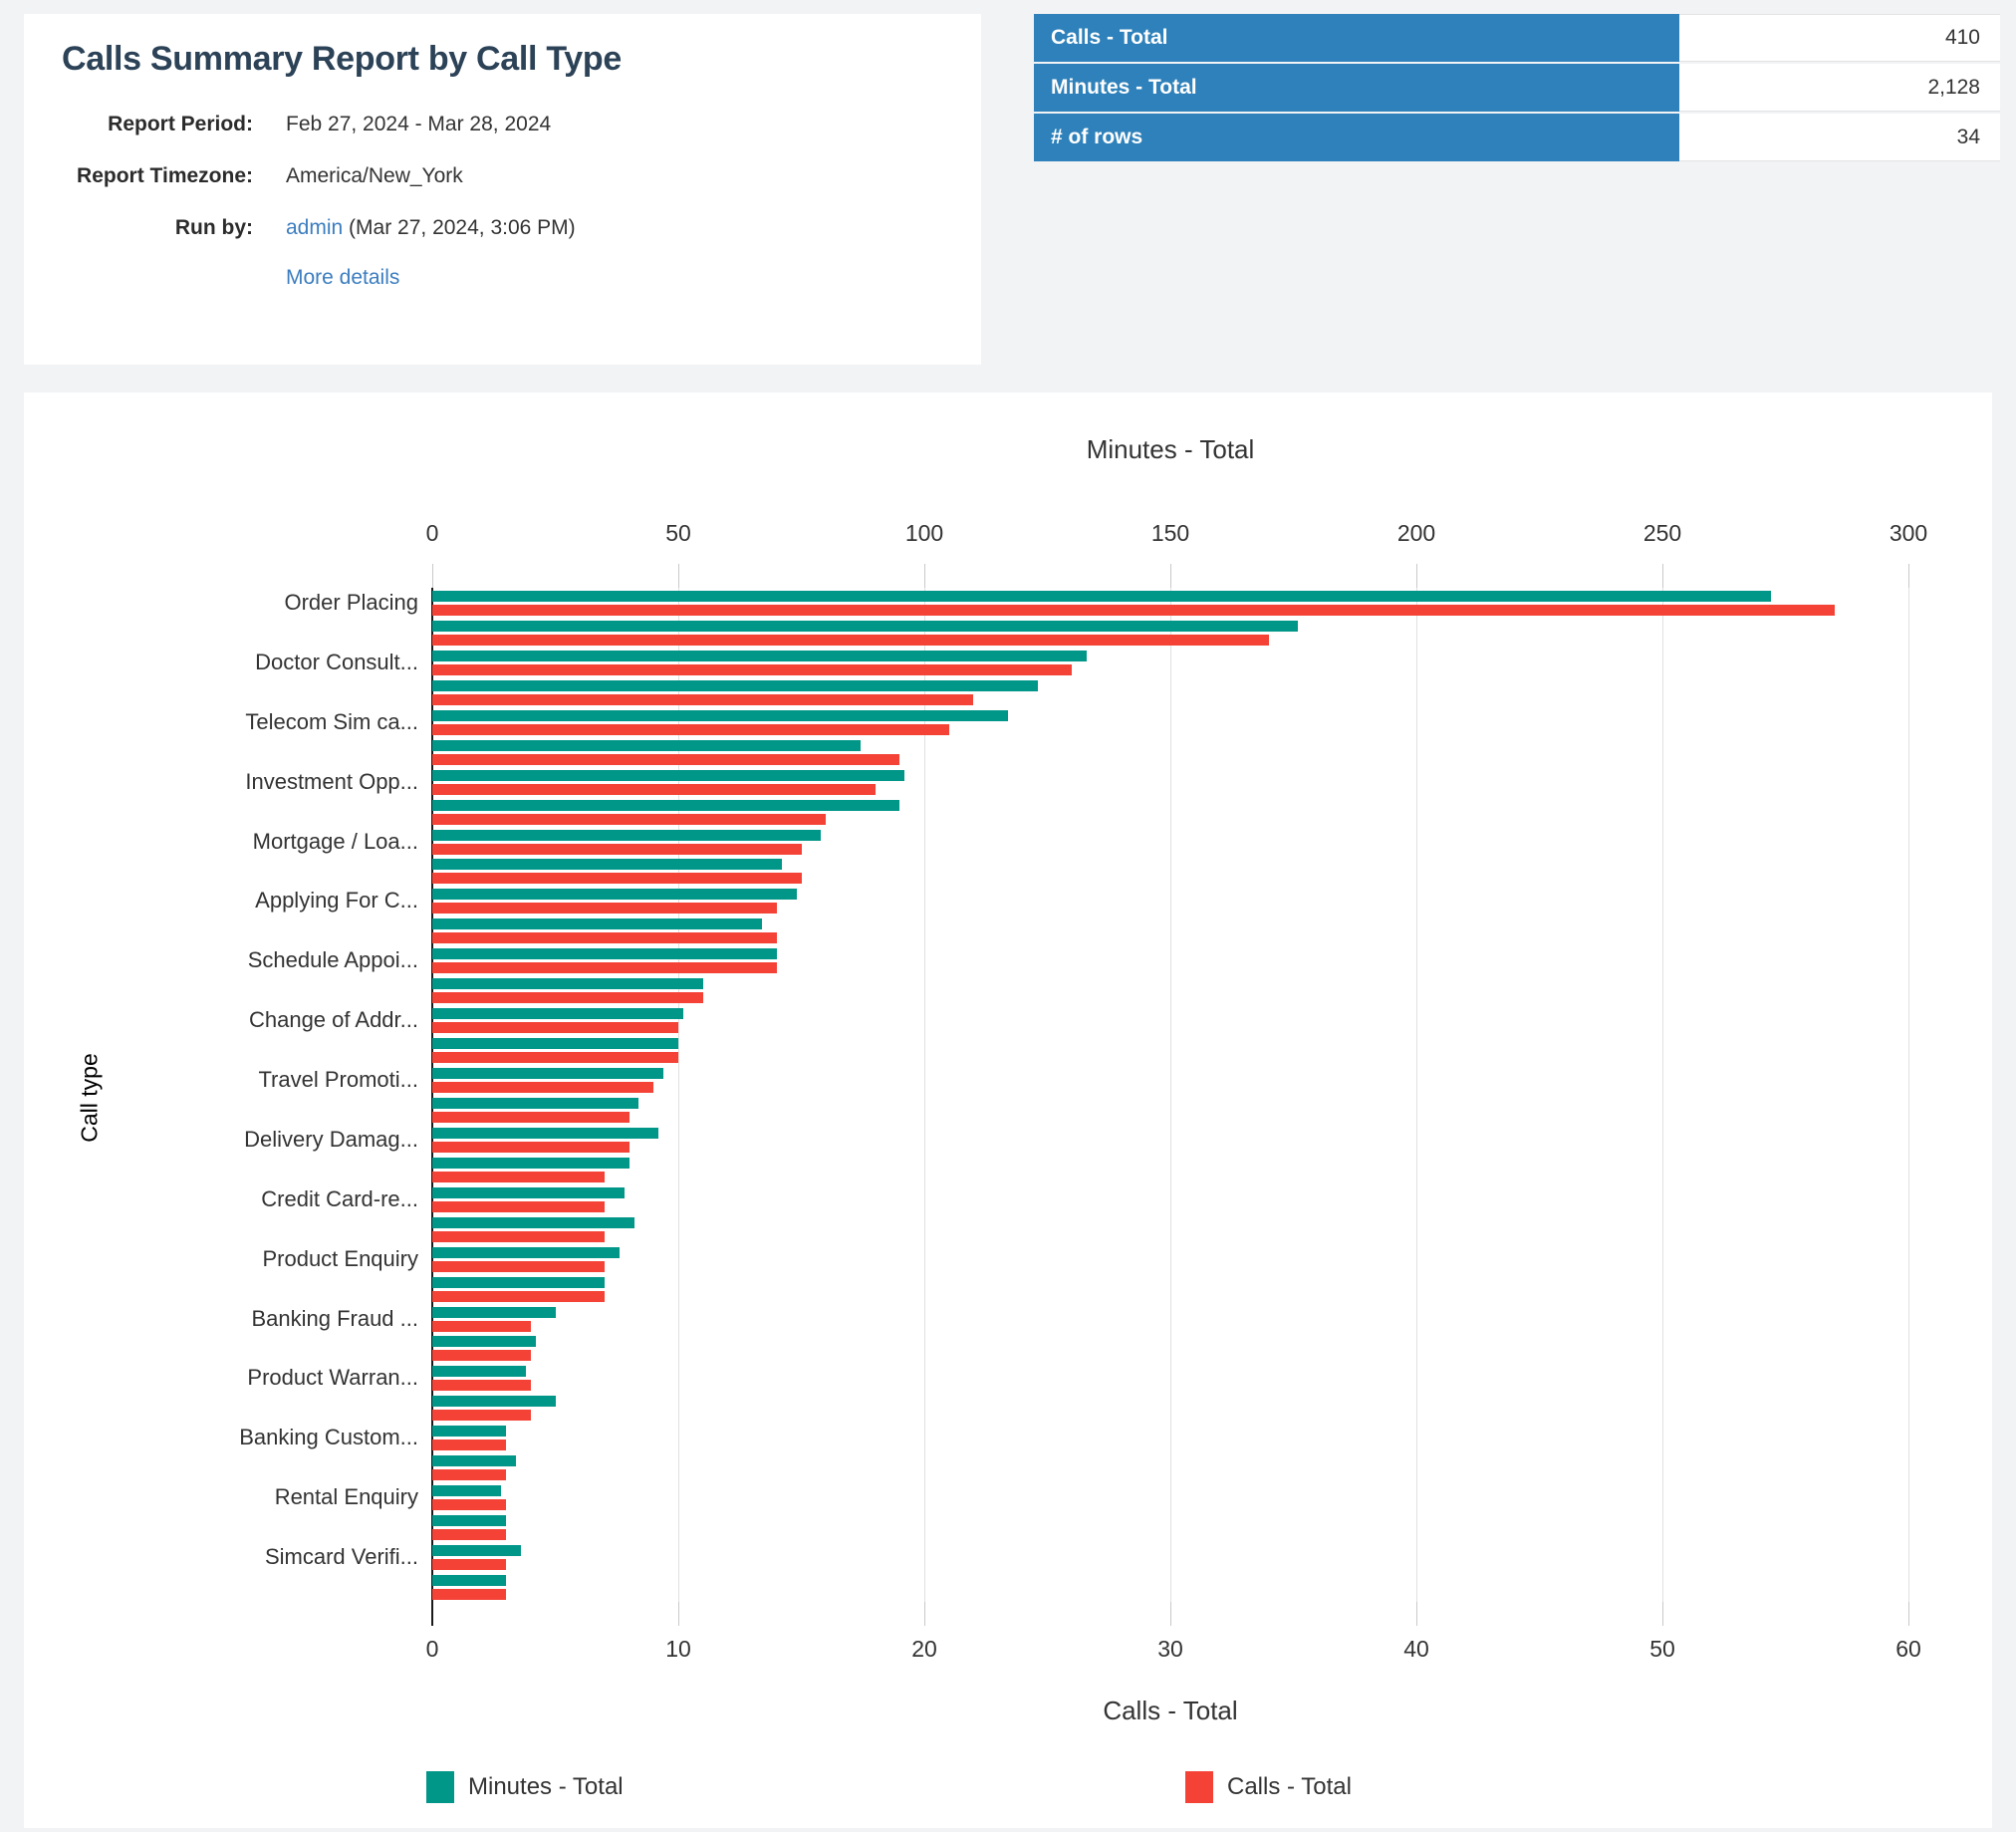 Image resolution: width=2016 pixels, height=1832 pixels. I want to click on legend-item-minutes: Minutes - Total, so click(525, 1787).